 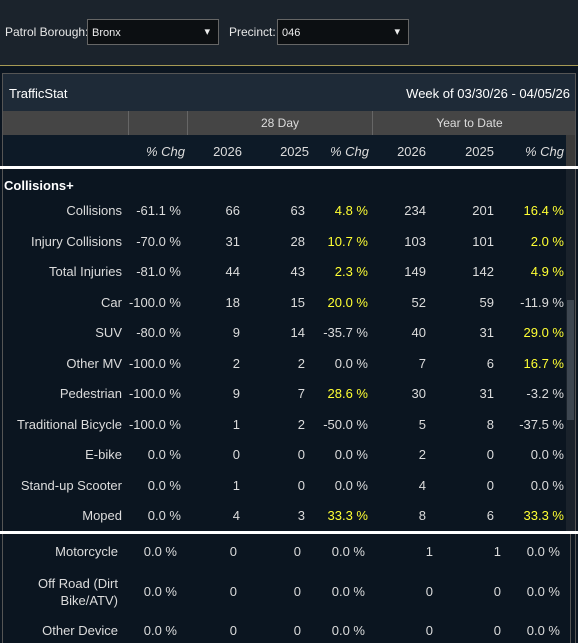 I want to click on scrollbar, so click(x=570, y=150).